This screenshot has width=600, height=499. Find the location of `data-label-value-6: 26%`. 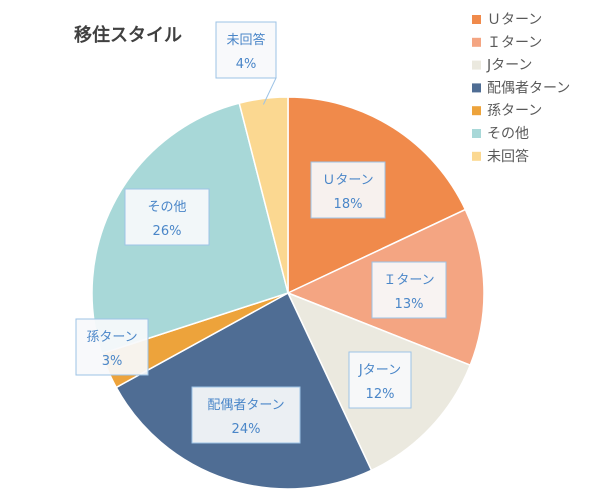

data-label-value-6: 26% is located at coordinates (167, 231).